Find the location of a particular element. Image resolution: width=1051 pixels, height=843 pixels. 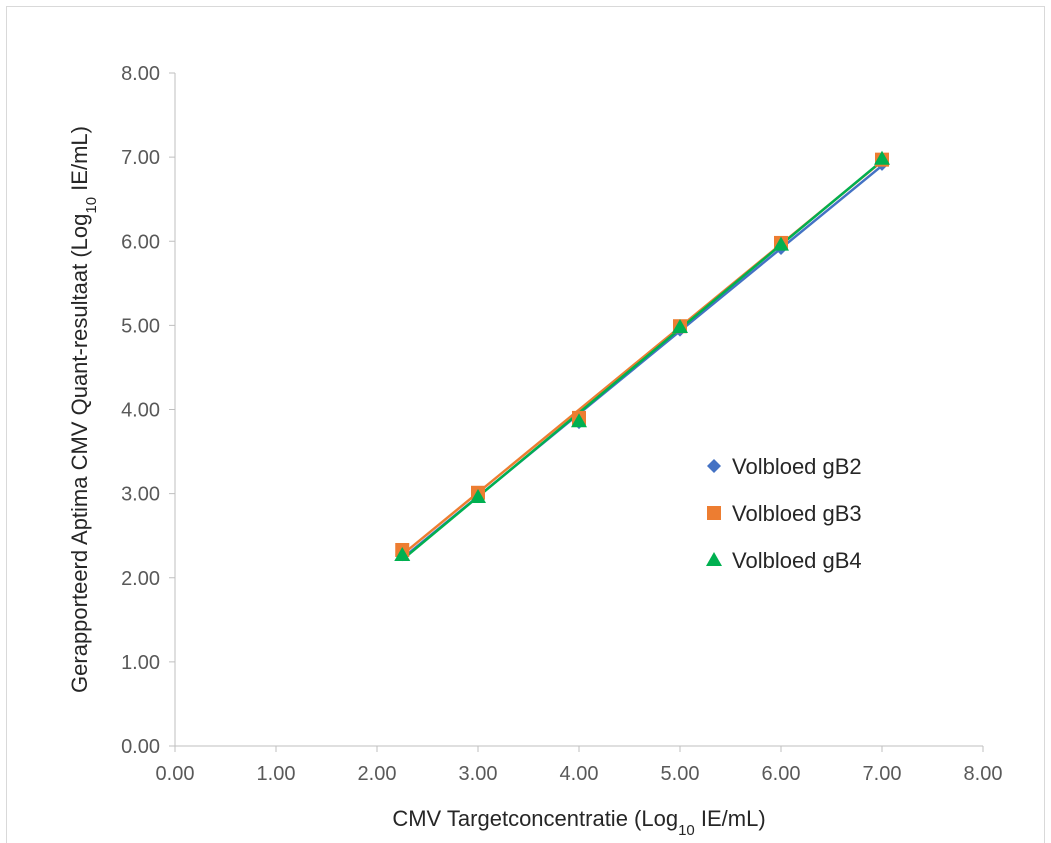

x-tick-label: 8.00 is located at coordinates (983, 774).